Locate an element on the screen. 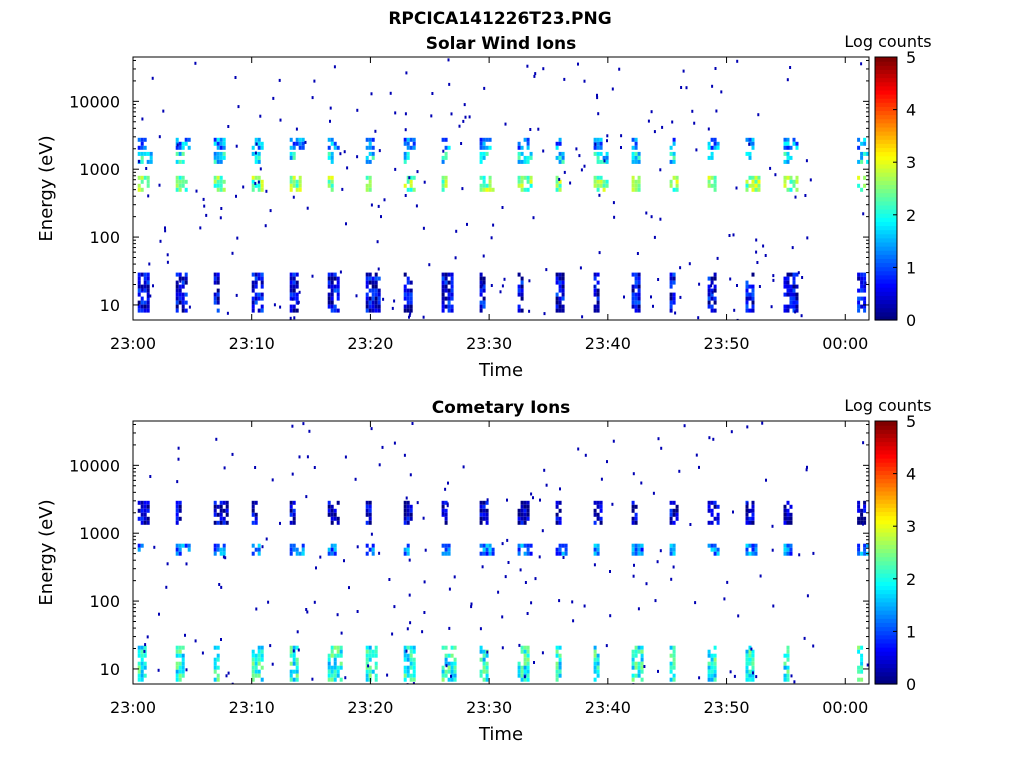  y-axis-label: Energy (eV) is located at coordinates (46, 188).